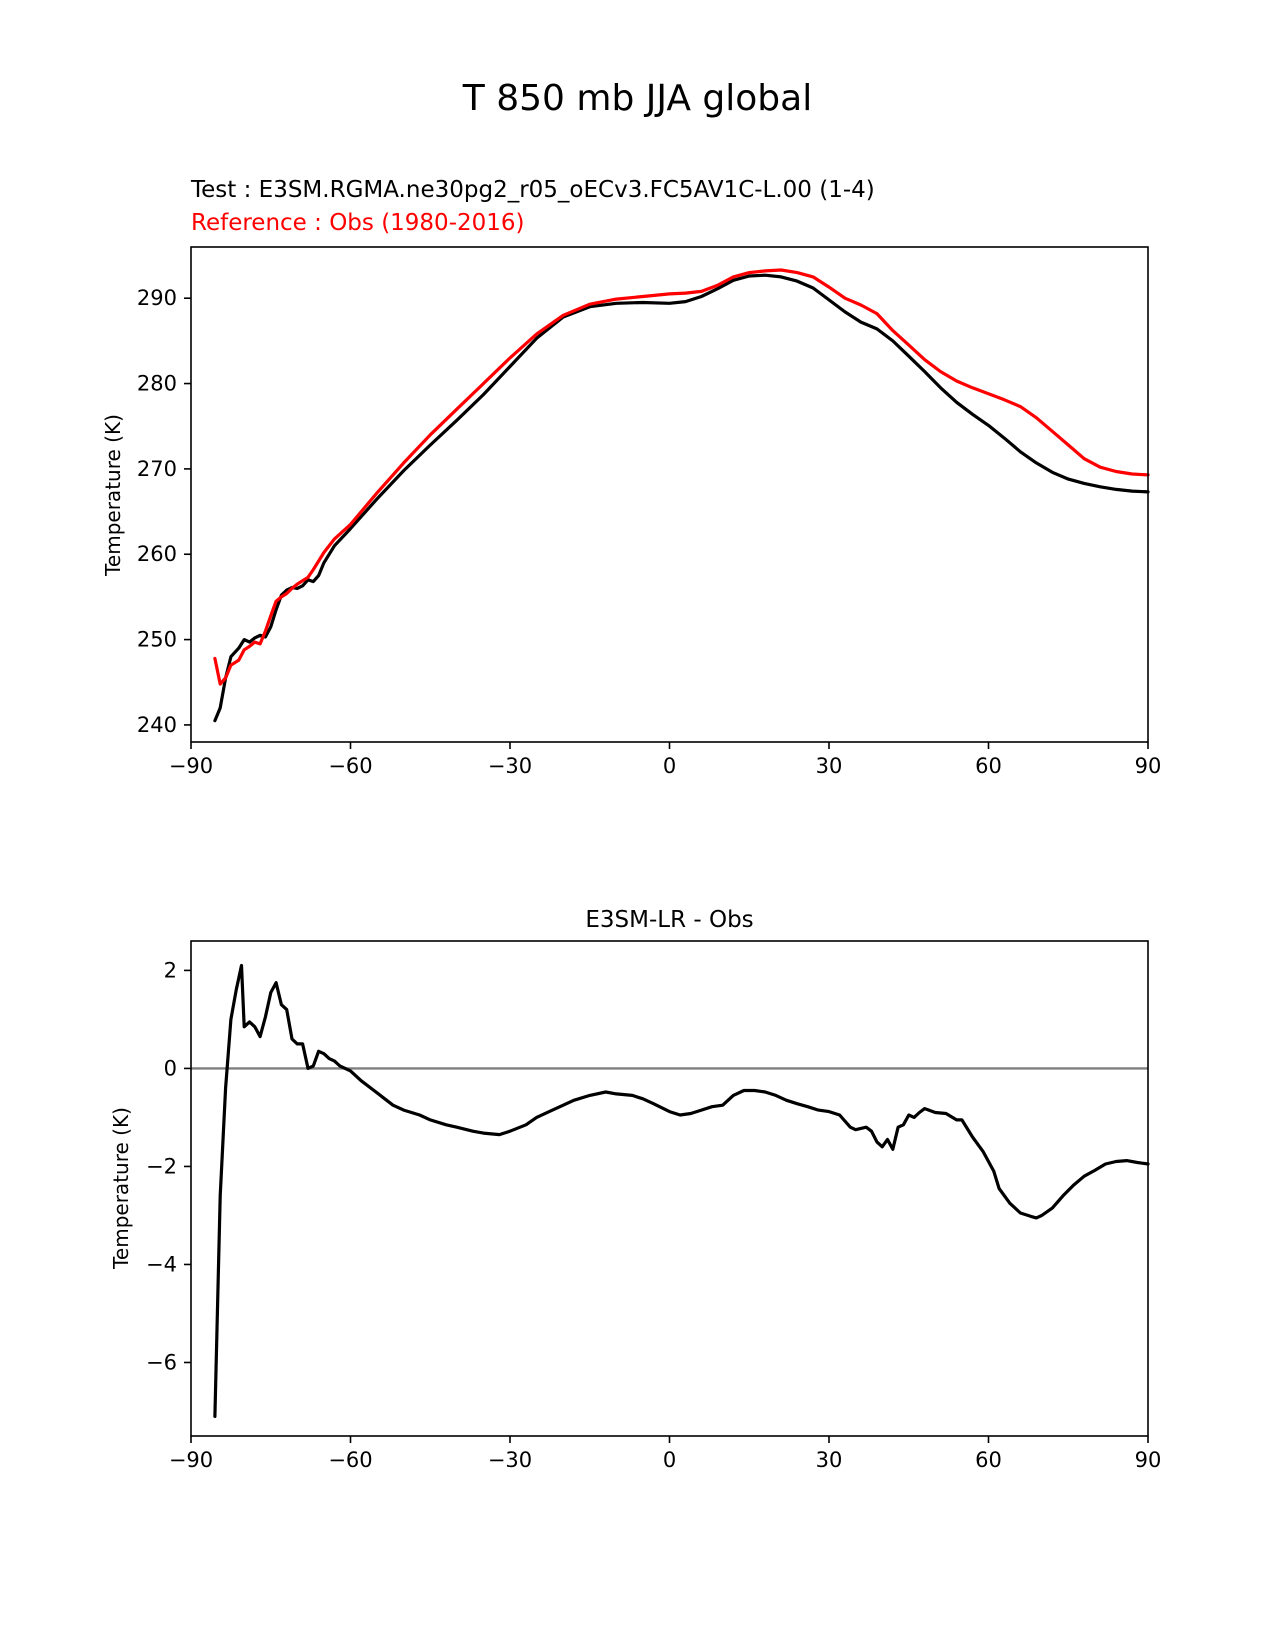 Image resolution: width=1275 pixels, height=1650 pixels. What do you see at coordinates (1148, 1460) in the screenshot?
I see `bottom-x-tick-label: 90` at bounding box center [1148, 1460].